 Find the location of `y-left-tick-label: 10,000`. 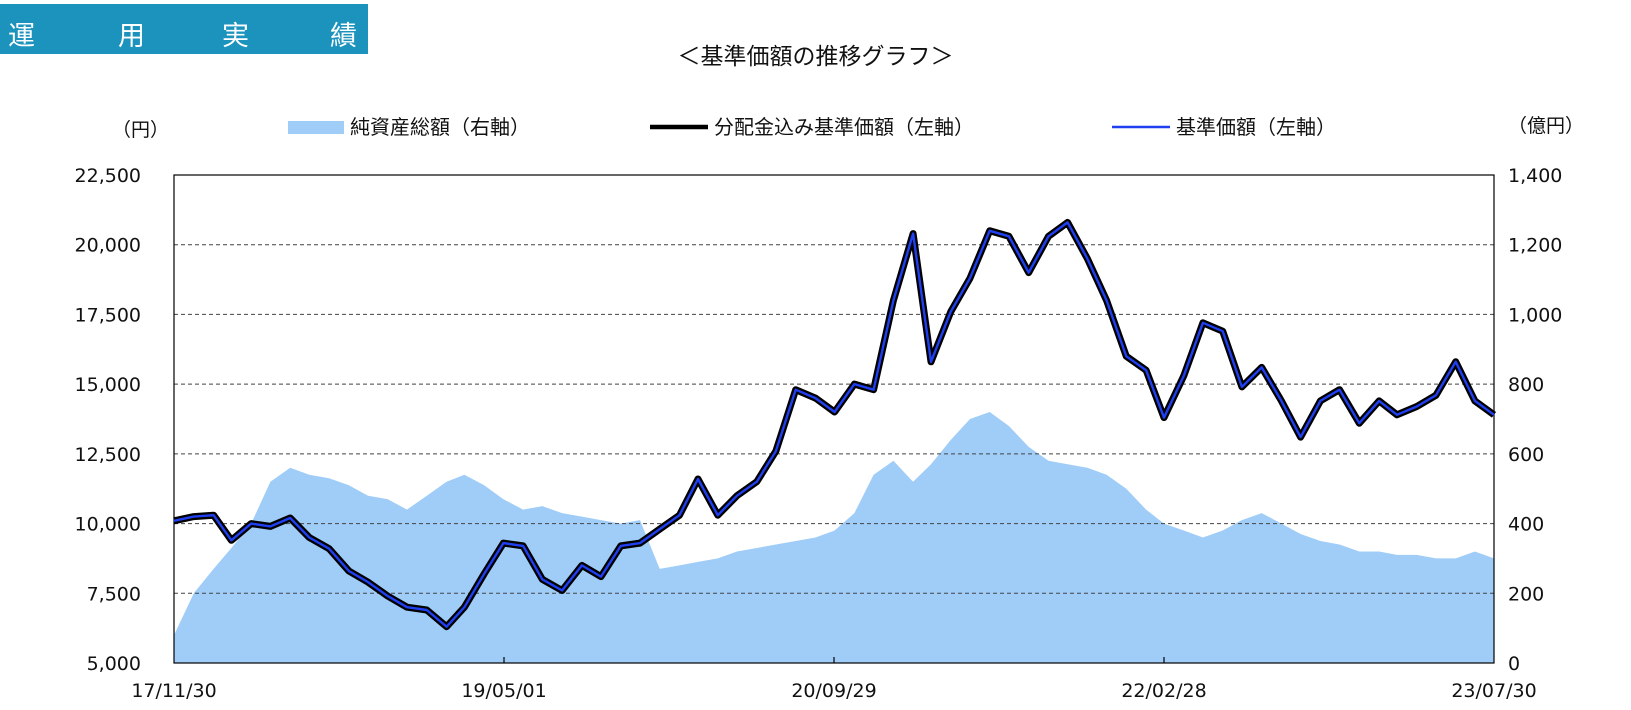

y-left-tick-label: 10,000 is located at coordinates (108, 525).